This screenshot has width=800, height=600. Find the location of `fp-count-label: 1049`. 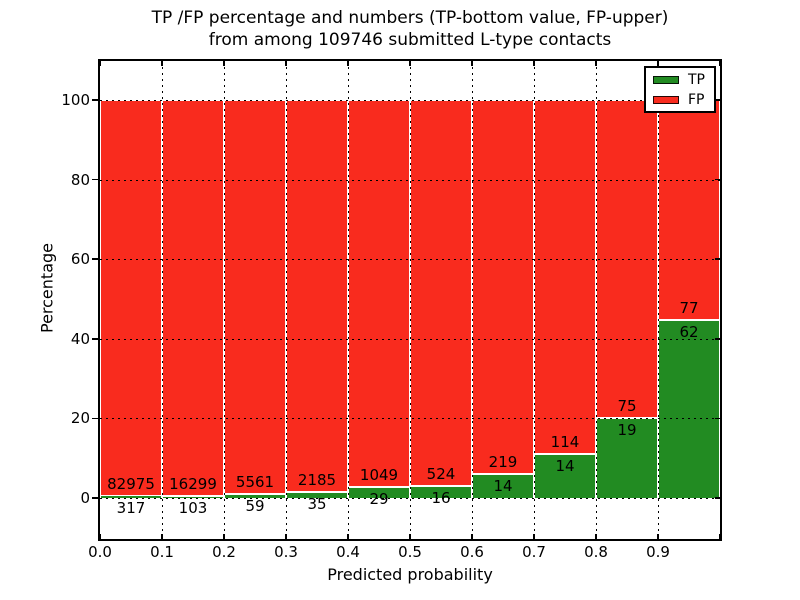

fp-count-label: 1049 is located at coordinates (379, 475).